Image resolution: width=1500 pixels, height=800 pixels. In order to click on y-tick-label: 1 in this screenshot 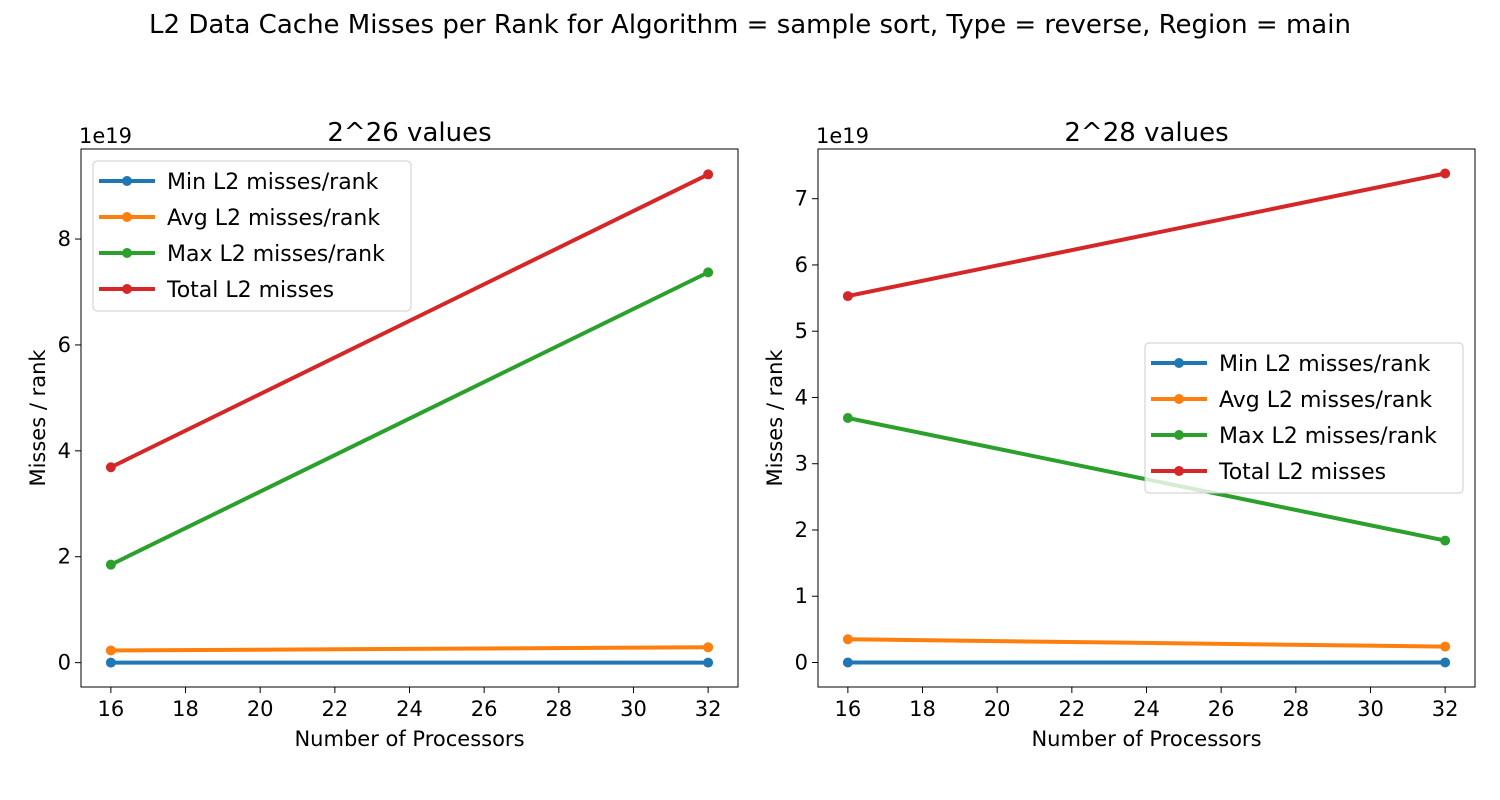, I will do `click(801, 596)`.